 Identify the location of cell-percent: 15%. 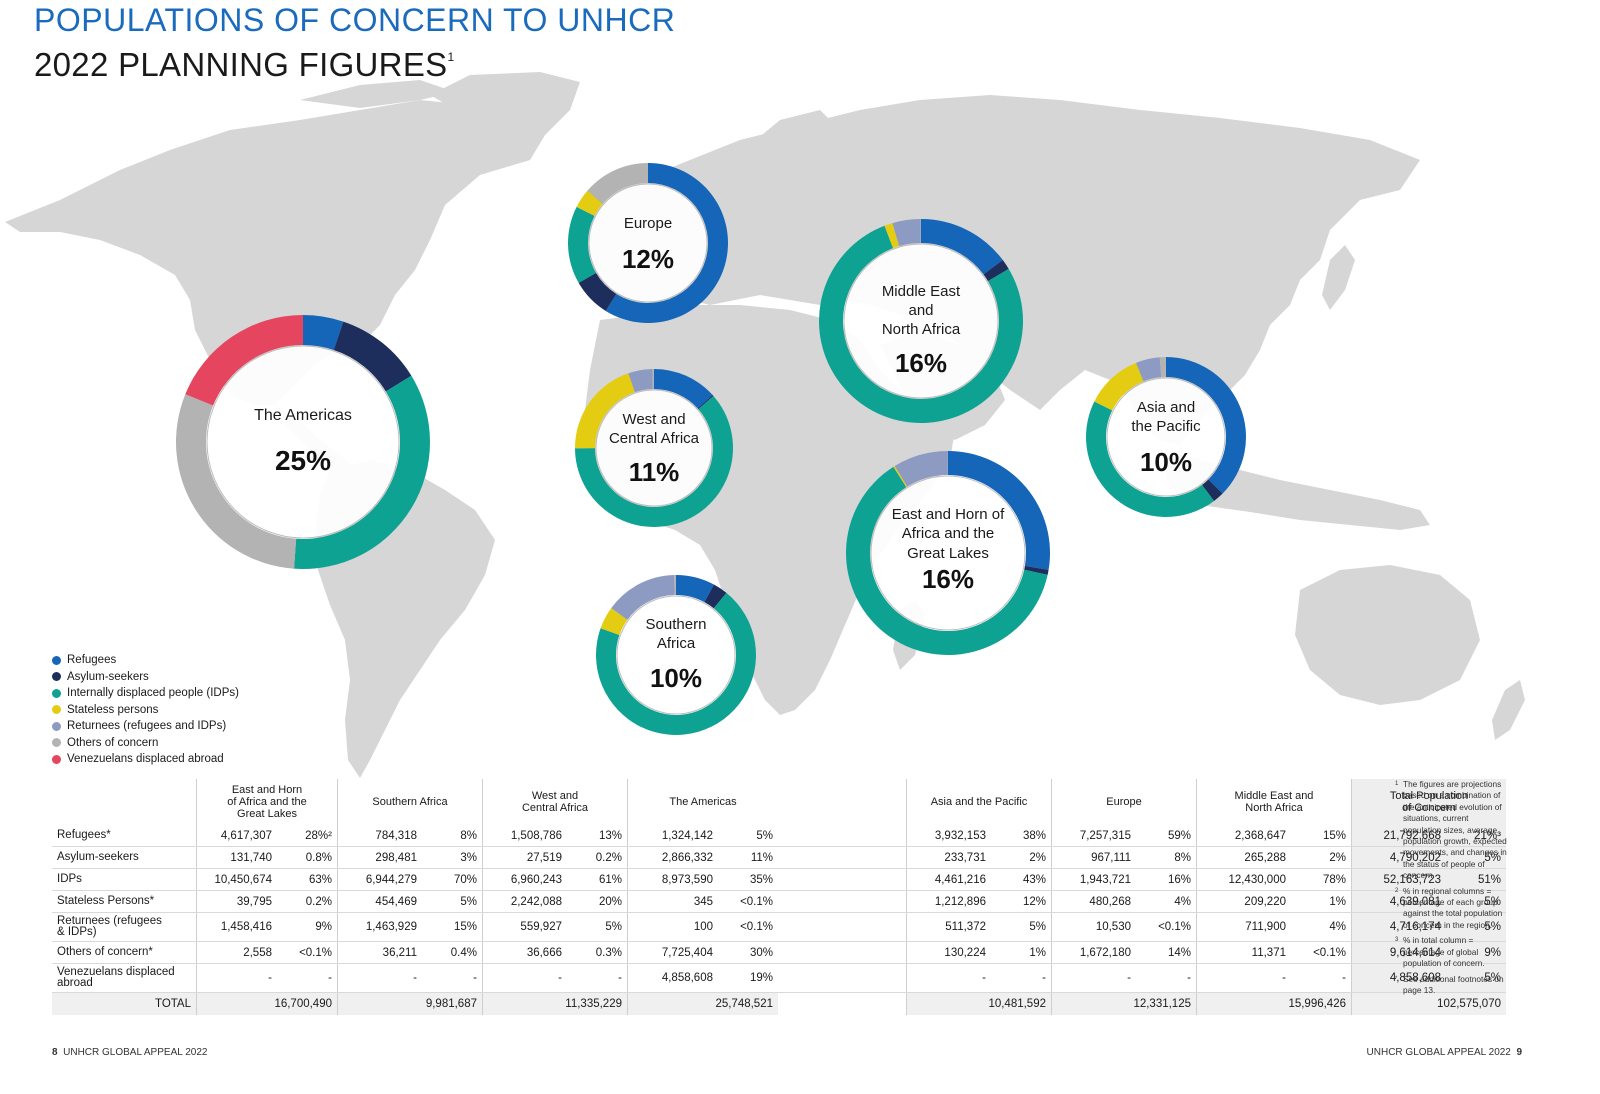
(452, 927).